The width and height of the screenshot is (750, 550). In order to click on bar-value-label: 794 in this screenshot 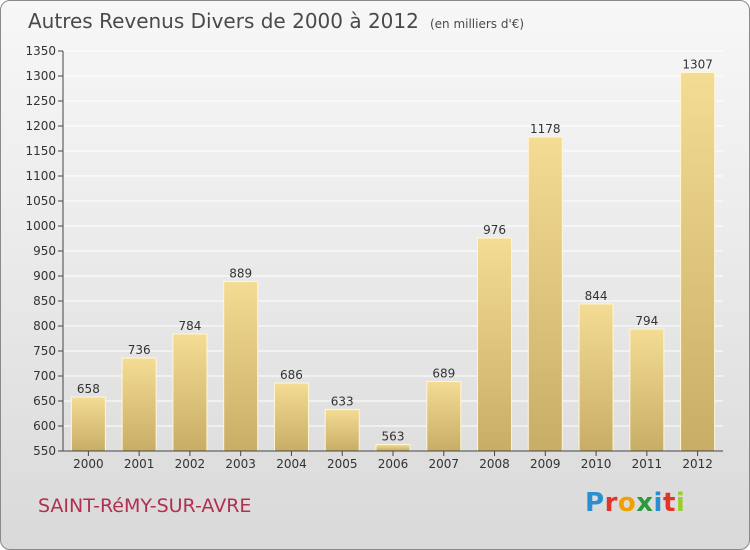, I will do `click(646, 321)`.